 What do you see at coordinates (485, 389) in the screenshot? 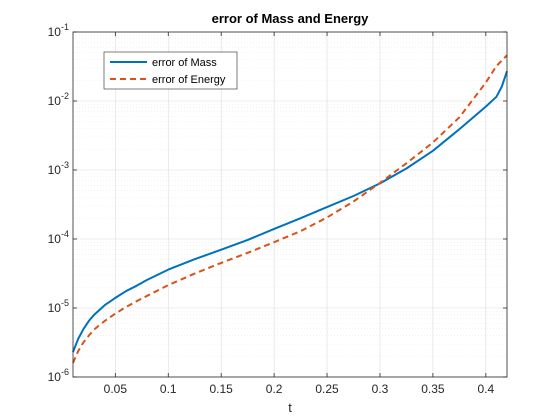
I see `x-tick-label: 0.4` at bounding box center [485, 389].